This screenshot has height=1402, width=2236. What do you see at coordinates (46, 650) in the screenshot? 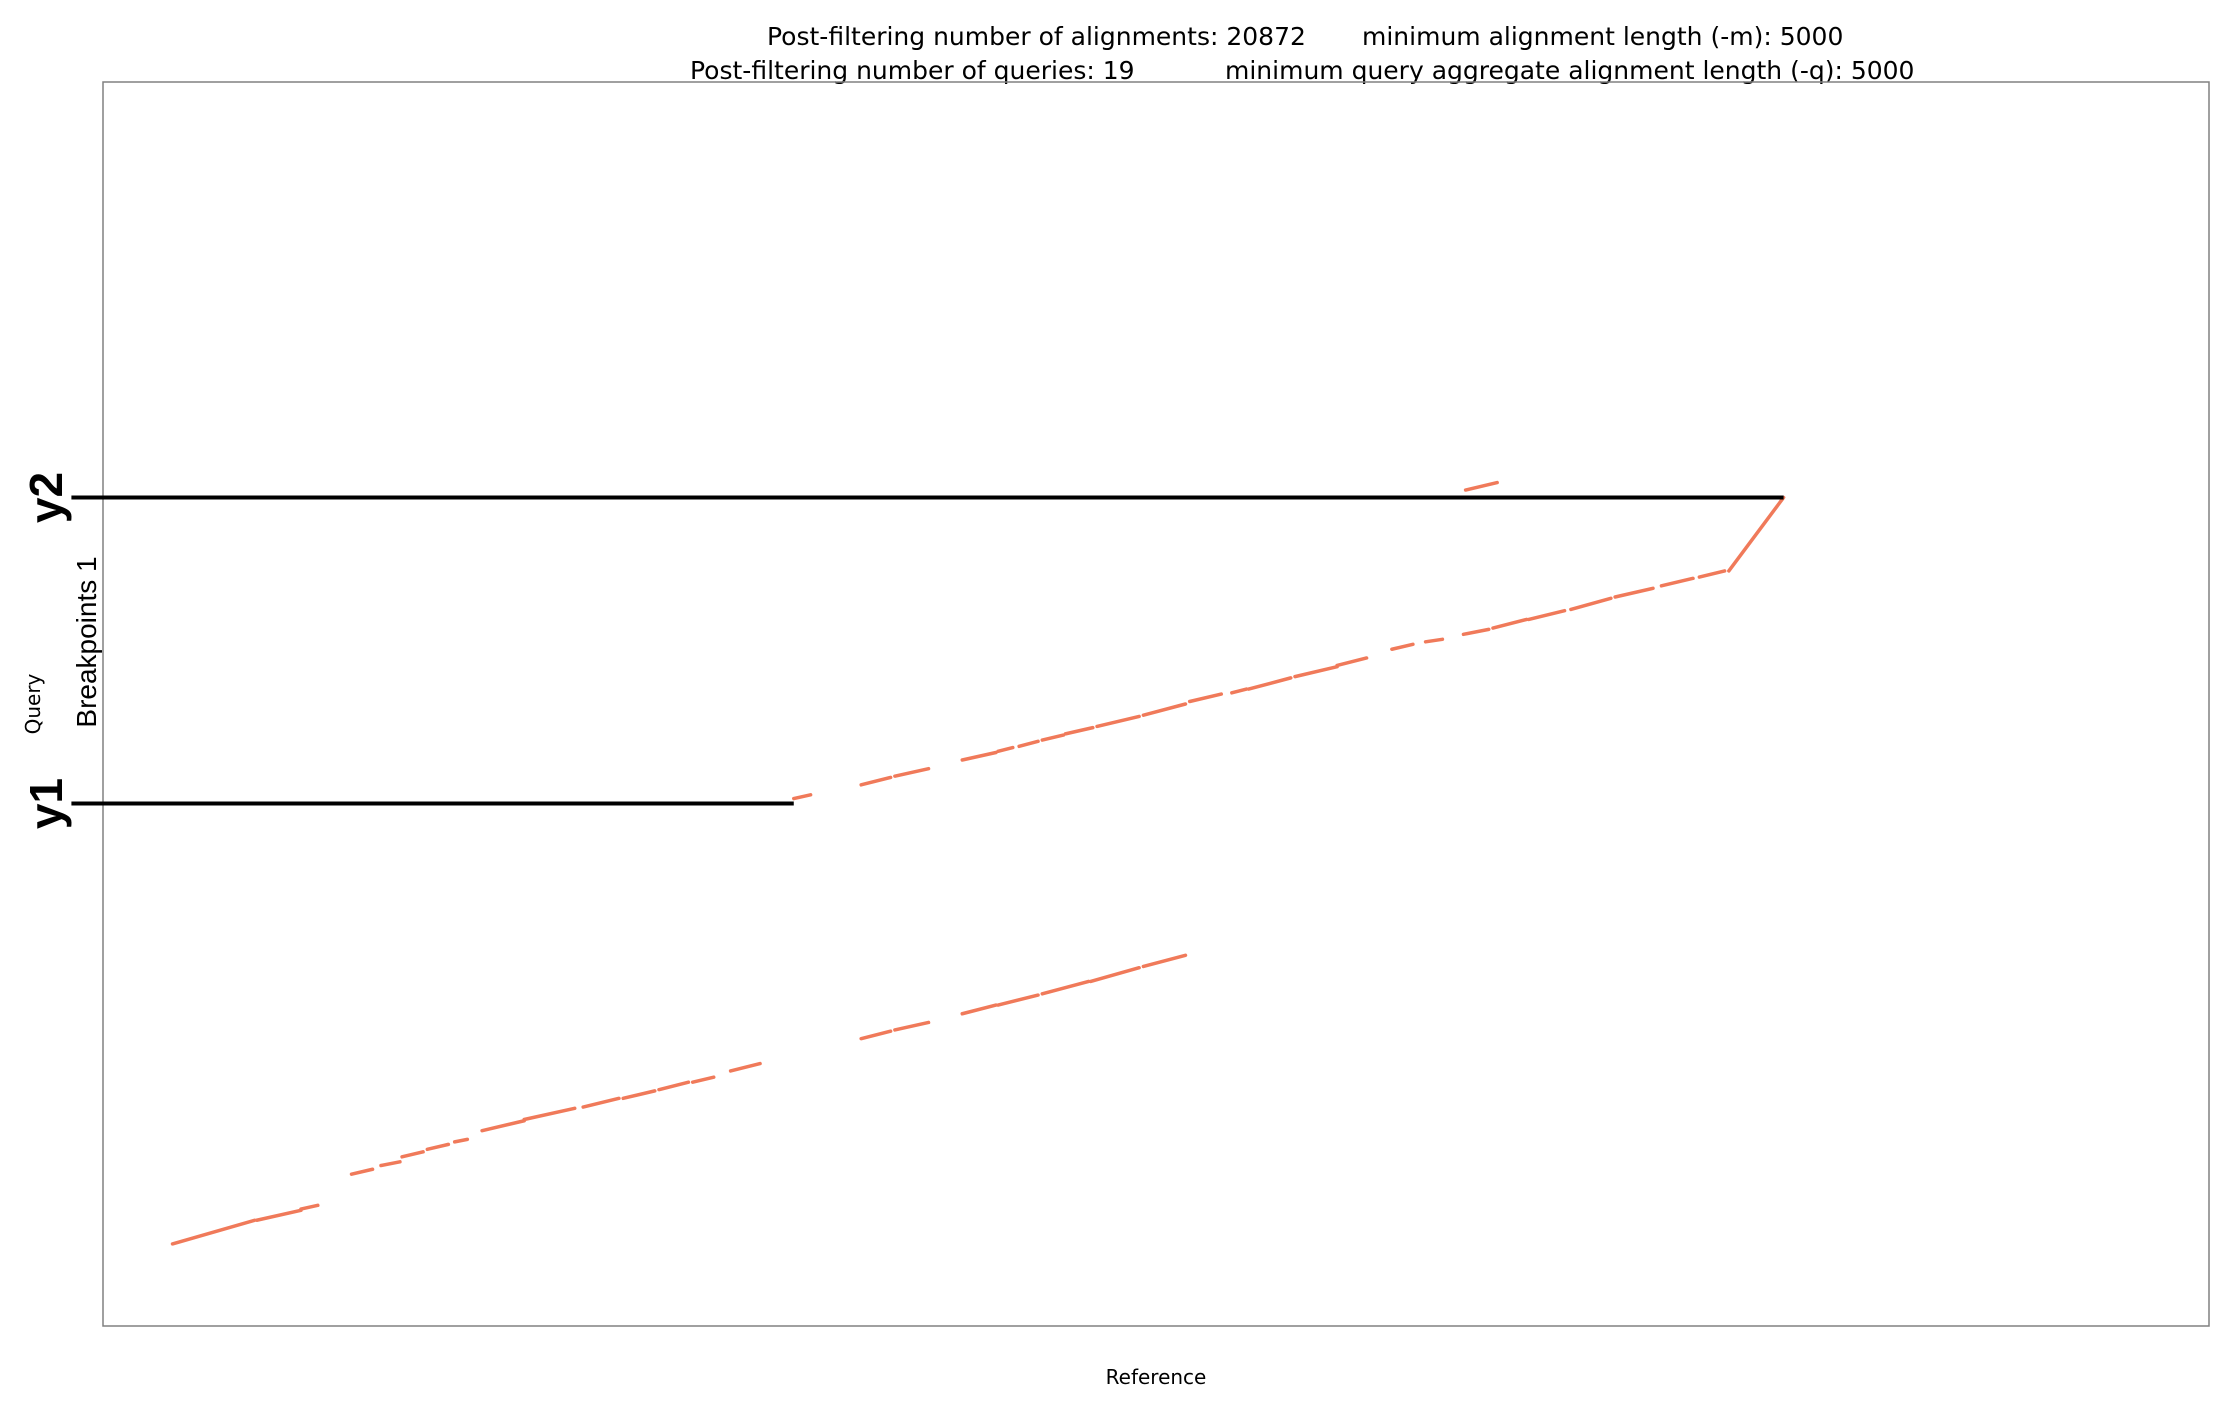
I see `breakpoint-labels: y1 y2` at bounding box center [46, 650].